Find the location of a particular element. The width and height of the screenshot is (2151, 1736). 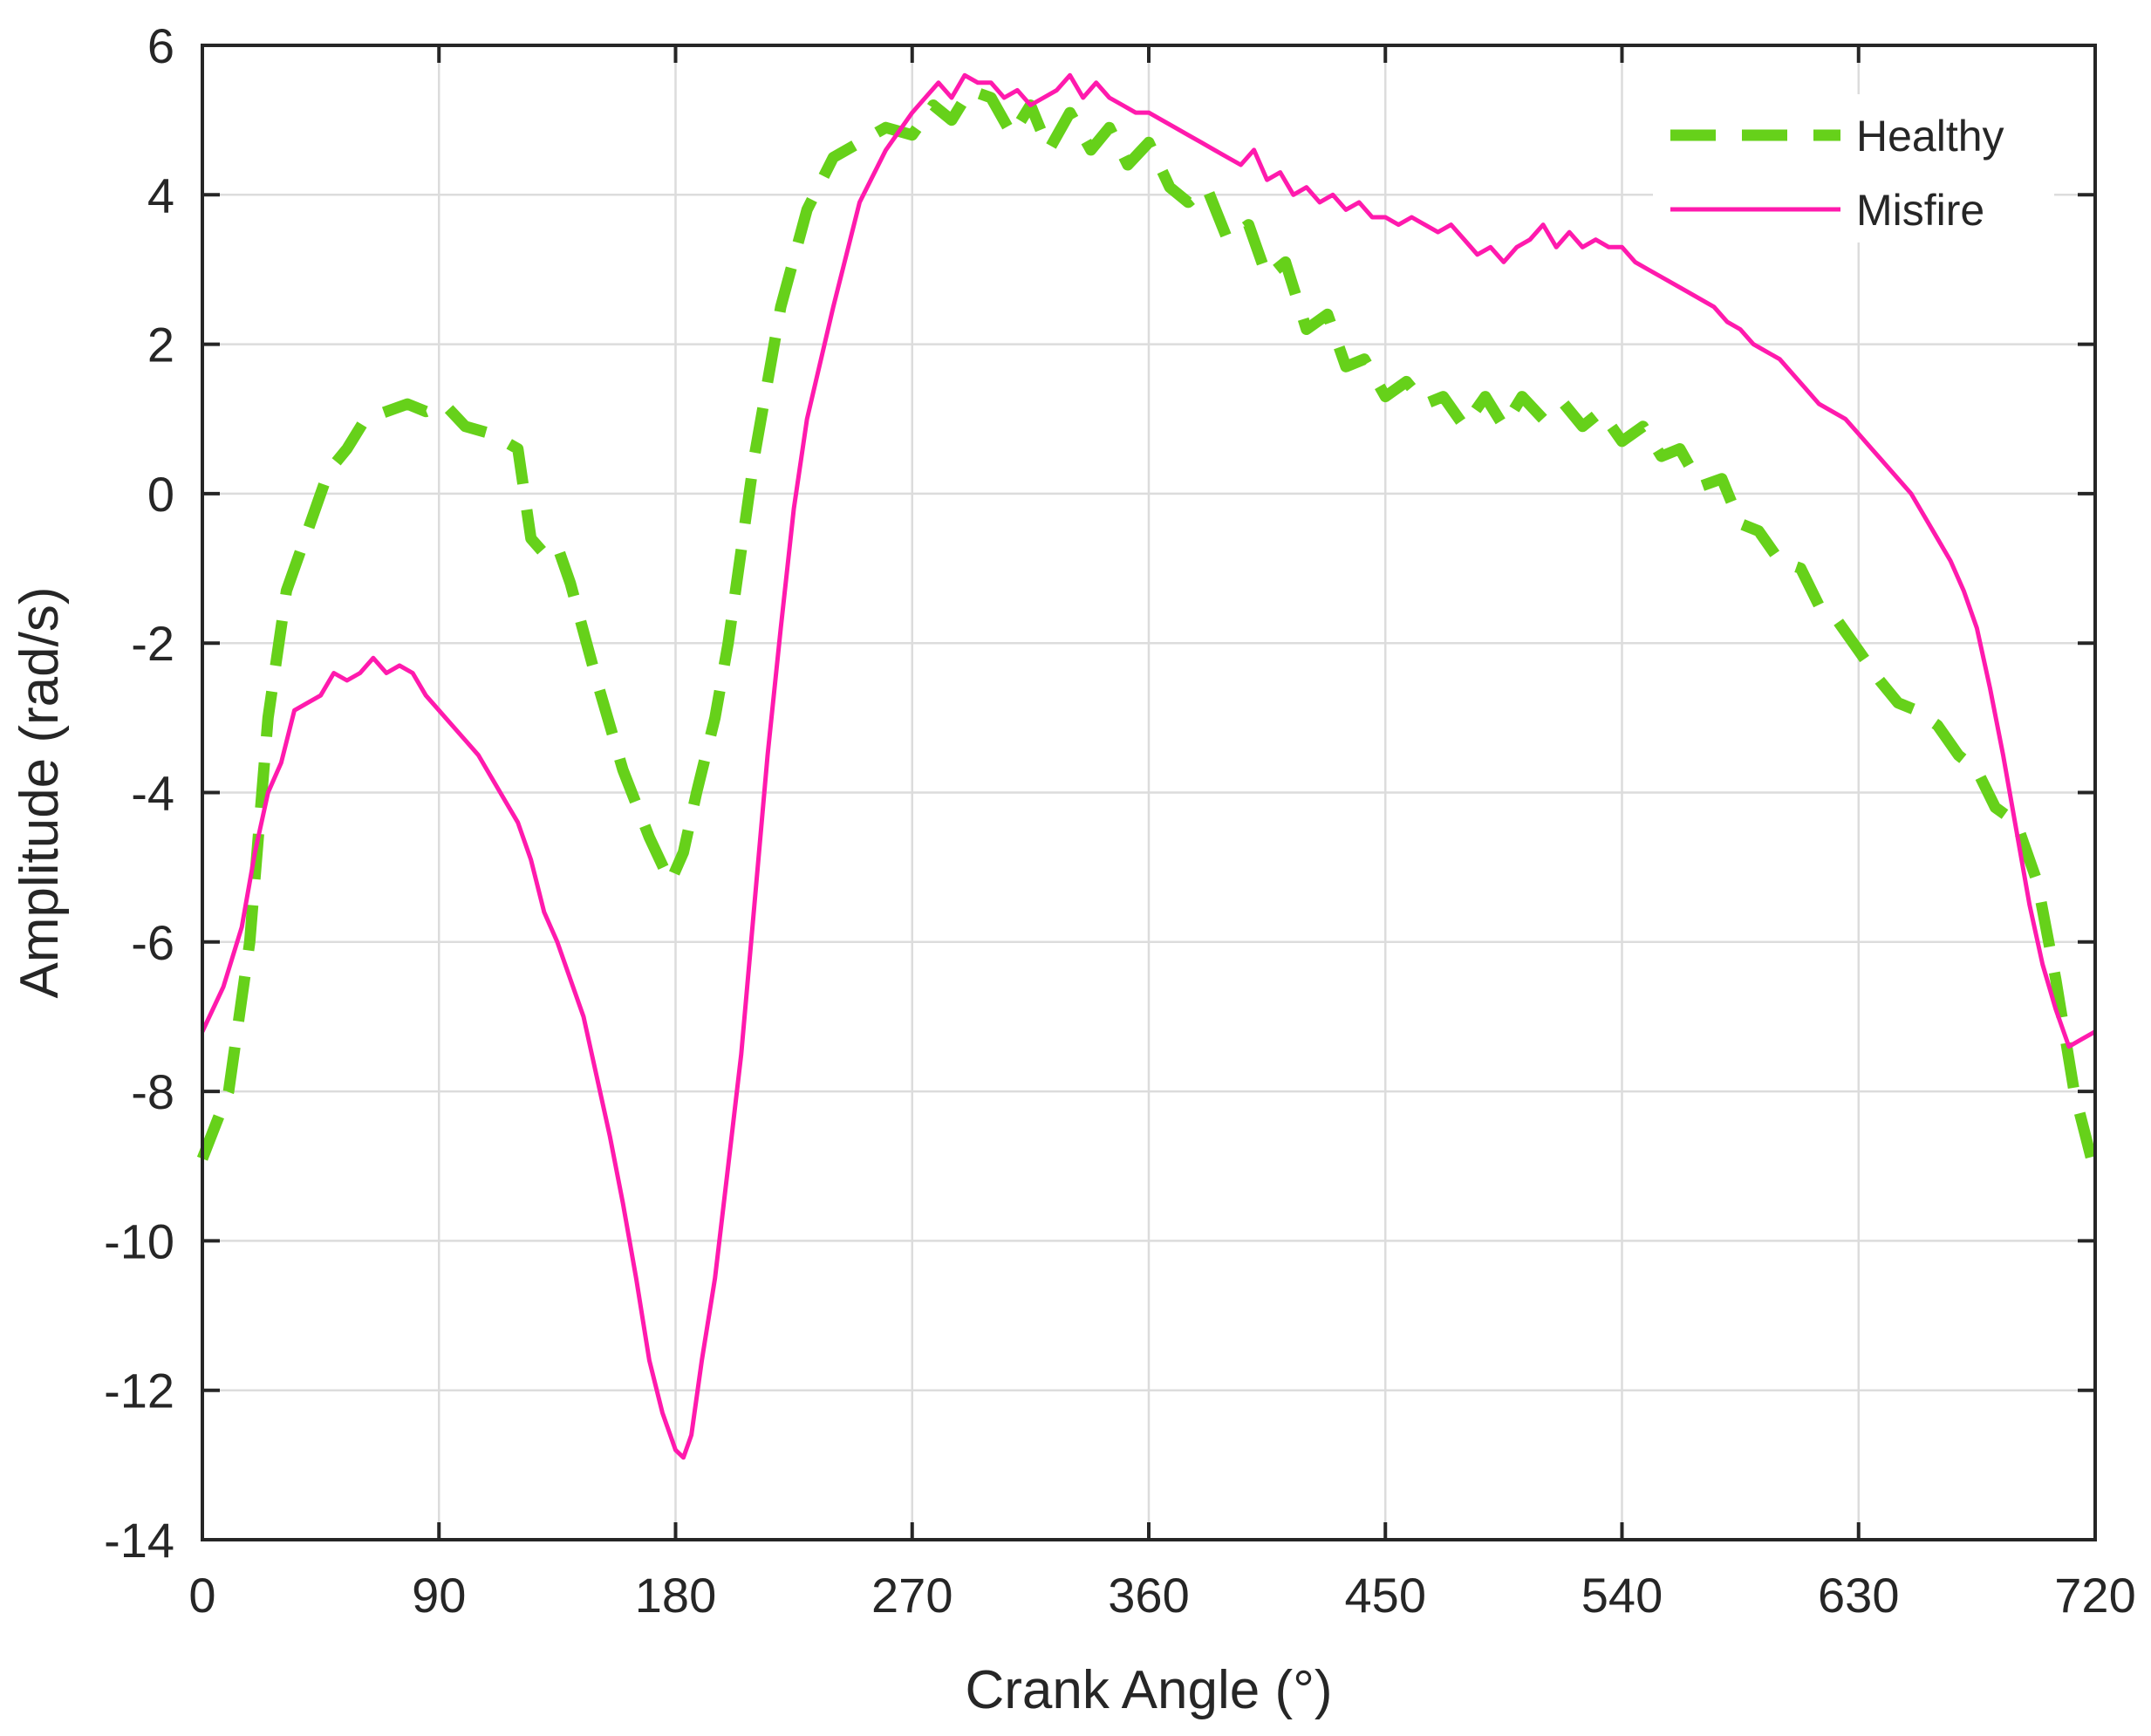

x-tick-labels: 0 90 180 270 360 450 540 630 720 is located at coordinates (1161, 1595).